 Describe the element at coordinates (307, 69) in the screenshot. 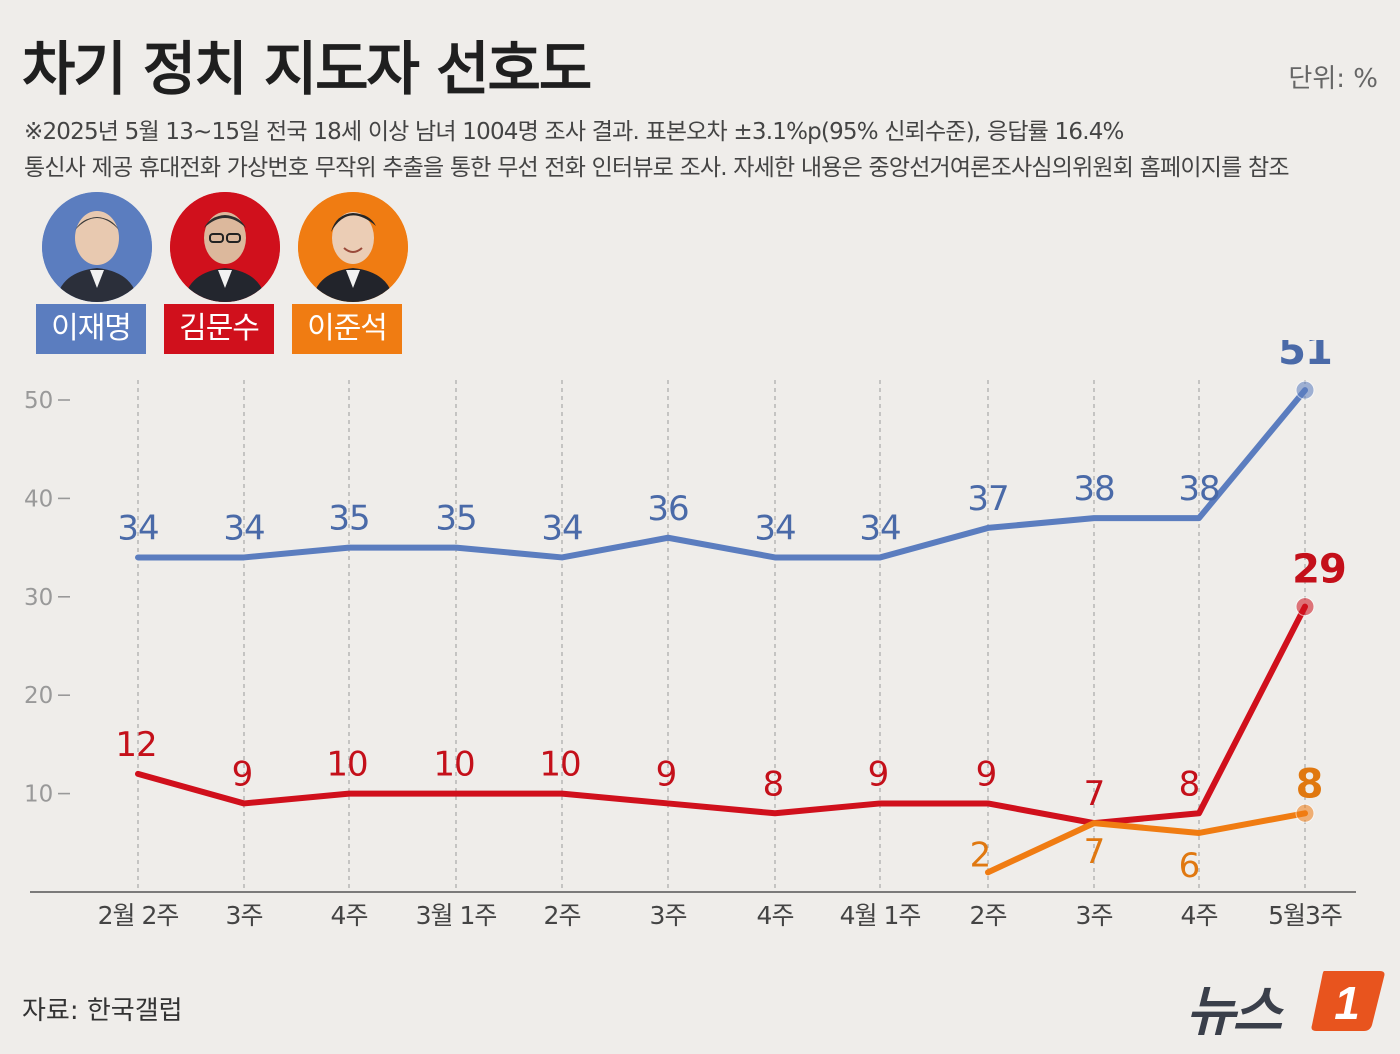

I see `page-title: 차기 정치 지도자 선호도` at that location.